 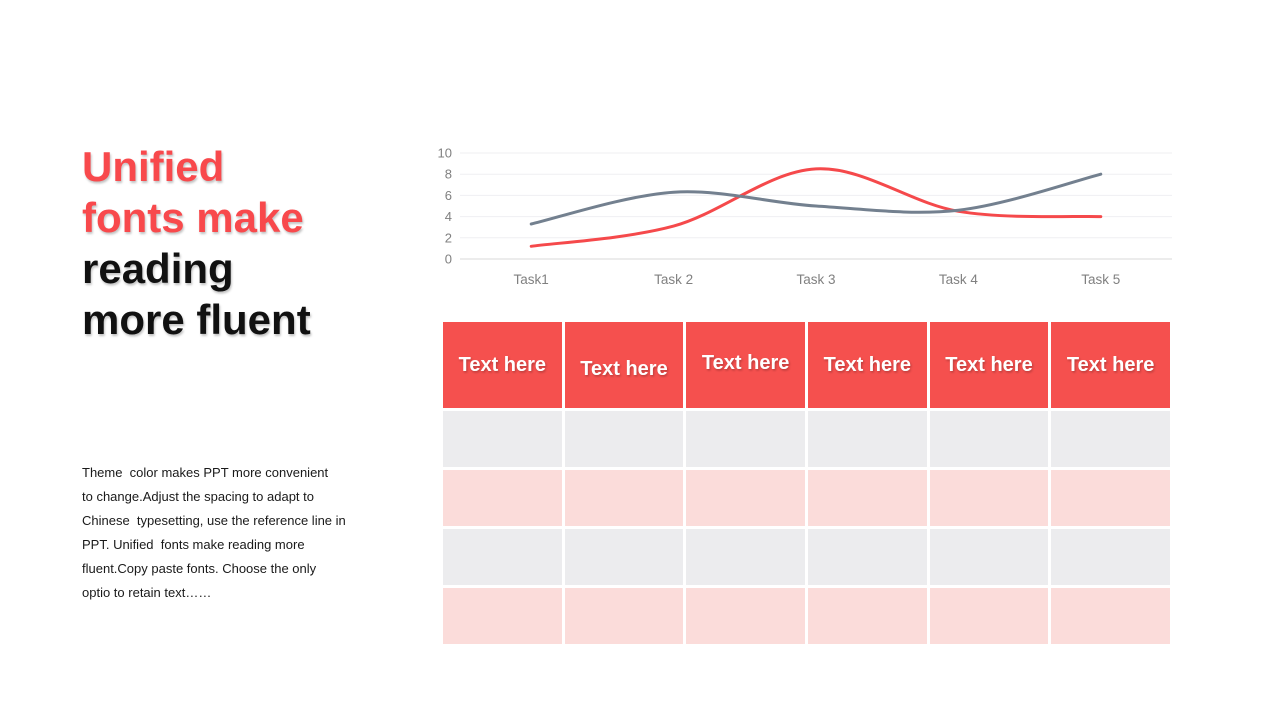 What do you see at coordinates (198, 496) in the screenshot?
I see `body-line: to change.Adjust the spacing to adapt to` at bounding box center [198, 496].